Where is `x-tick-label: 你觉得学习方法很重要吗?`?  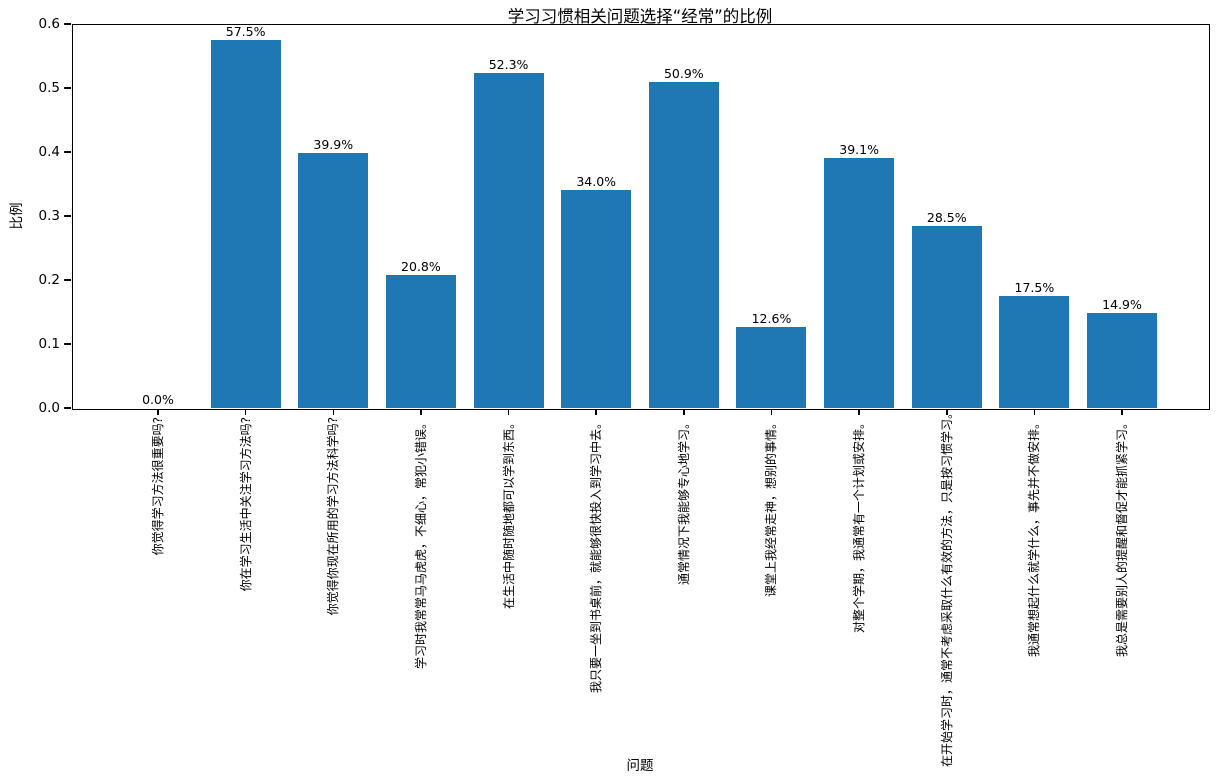
x-tick-label: 你觉得学习方法很重要吗? is located at coordinates (158, 486).